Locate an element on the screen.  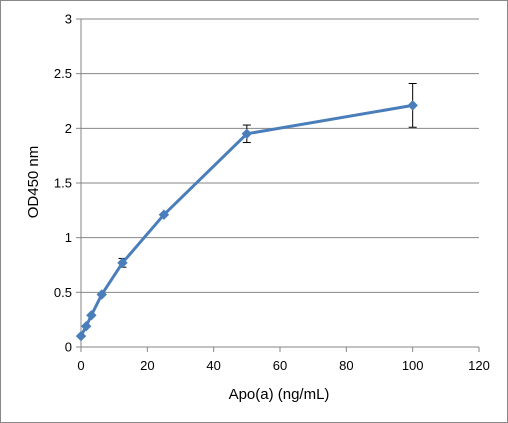
x-tick-label: 80 is located at coordinates (346, 365).